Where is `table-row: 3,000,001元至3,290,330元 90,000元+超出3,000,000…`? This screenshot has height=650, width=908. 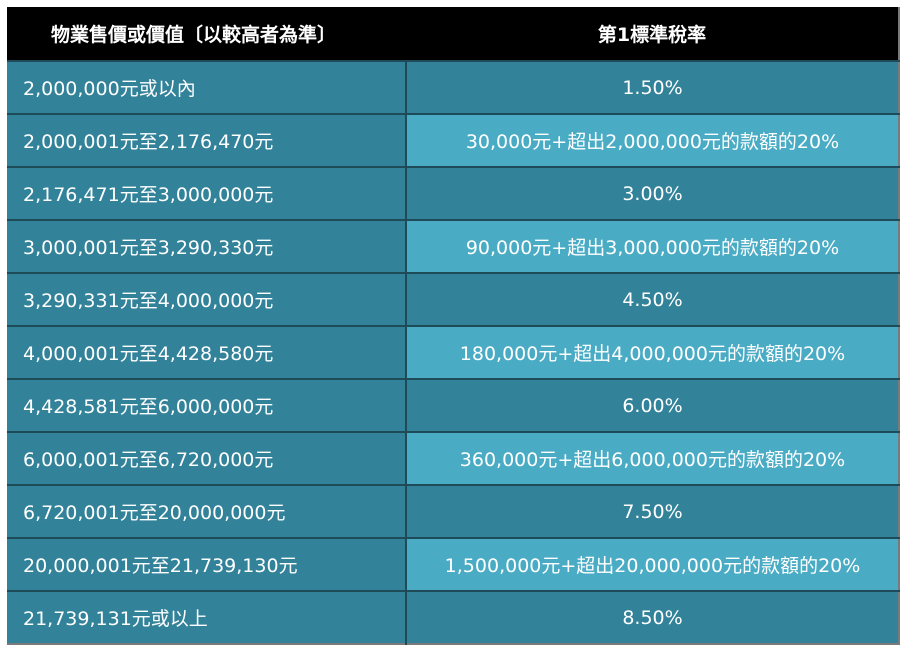 table-row: 3,000,001元至3,290,330元 90,000元+超出3,000,000… is located at coordinates (453, 246).